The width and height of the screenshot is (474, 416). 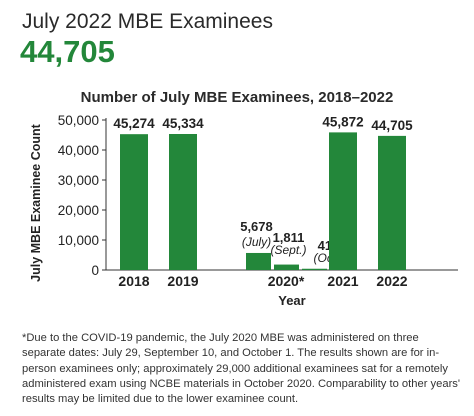 What do you see at coordinates (78, 180) in the screenshot?
I see `y-tick-label: 30,000` at bounding box center [78, 180].